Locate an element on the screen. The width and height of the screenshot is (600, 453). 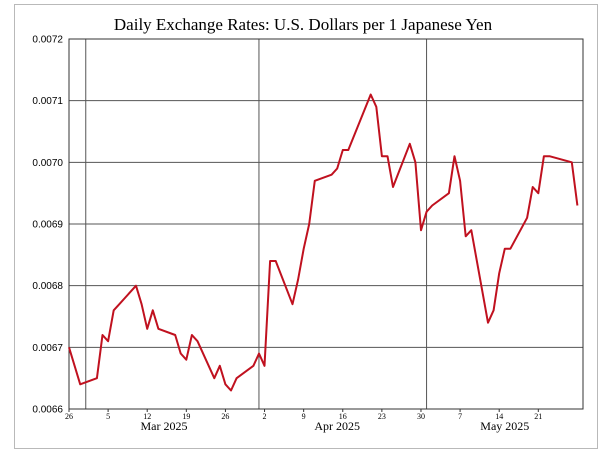
x-tick-label: 7 is located at coordinates (460, 416).